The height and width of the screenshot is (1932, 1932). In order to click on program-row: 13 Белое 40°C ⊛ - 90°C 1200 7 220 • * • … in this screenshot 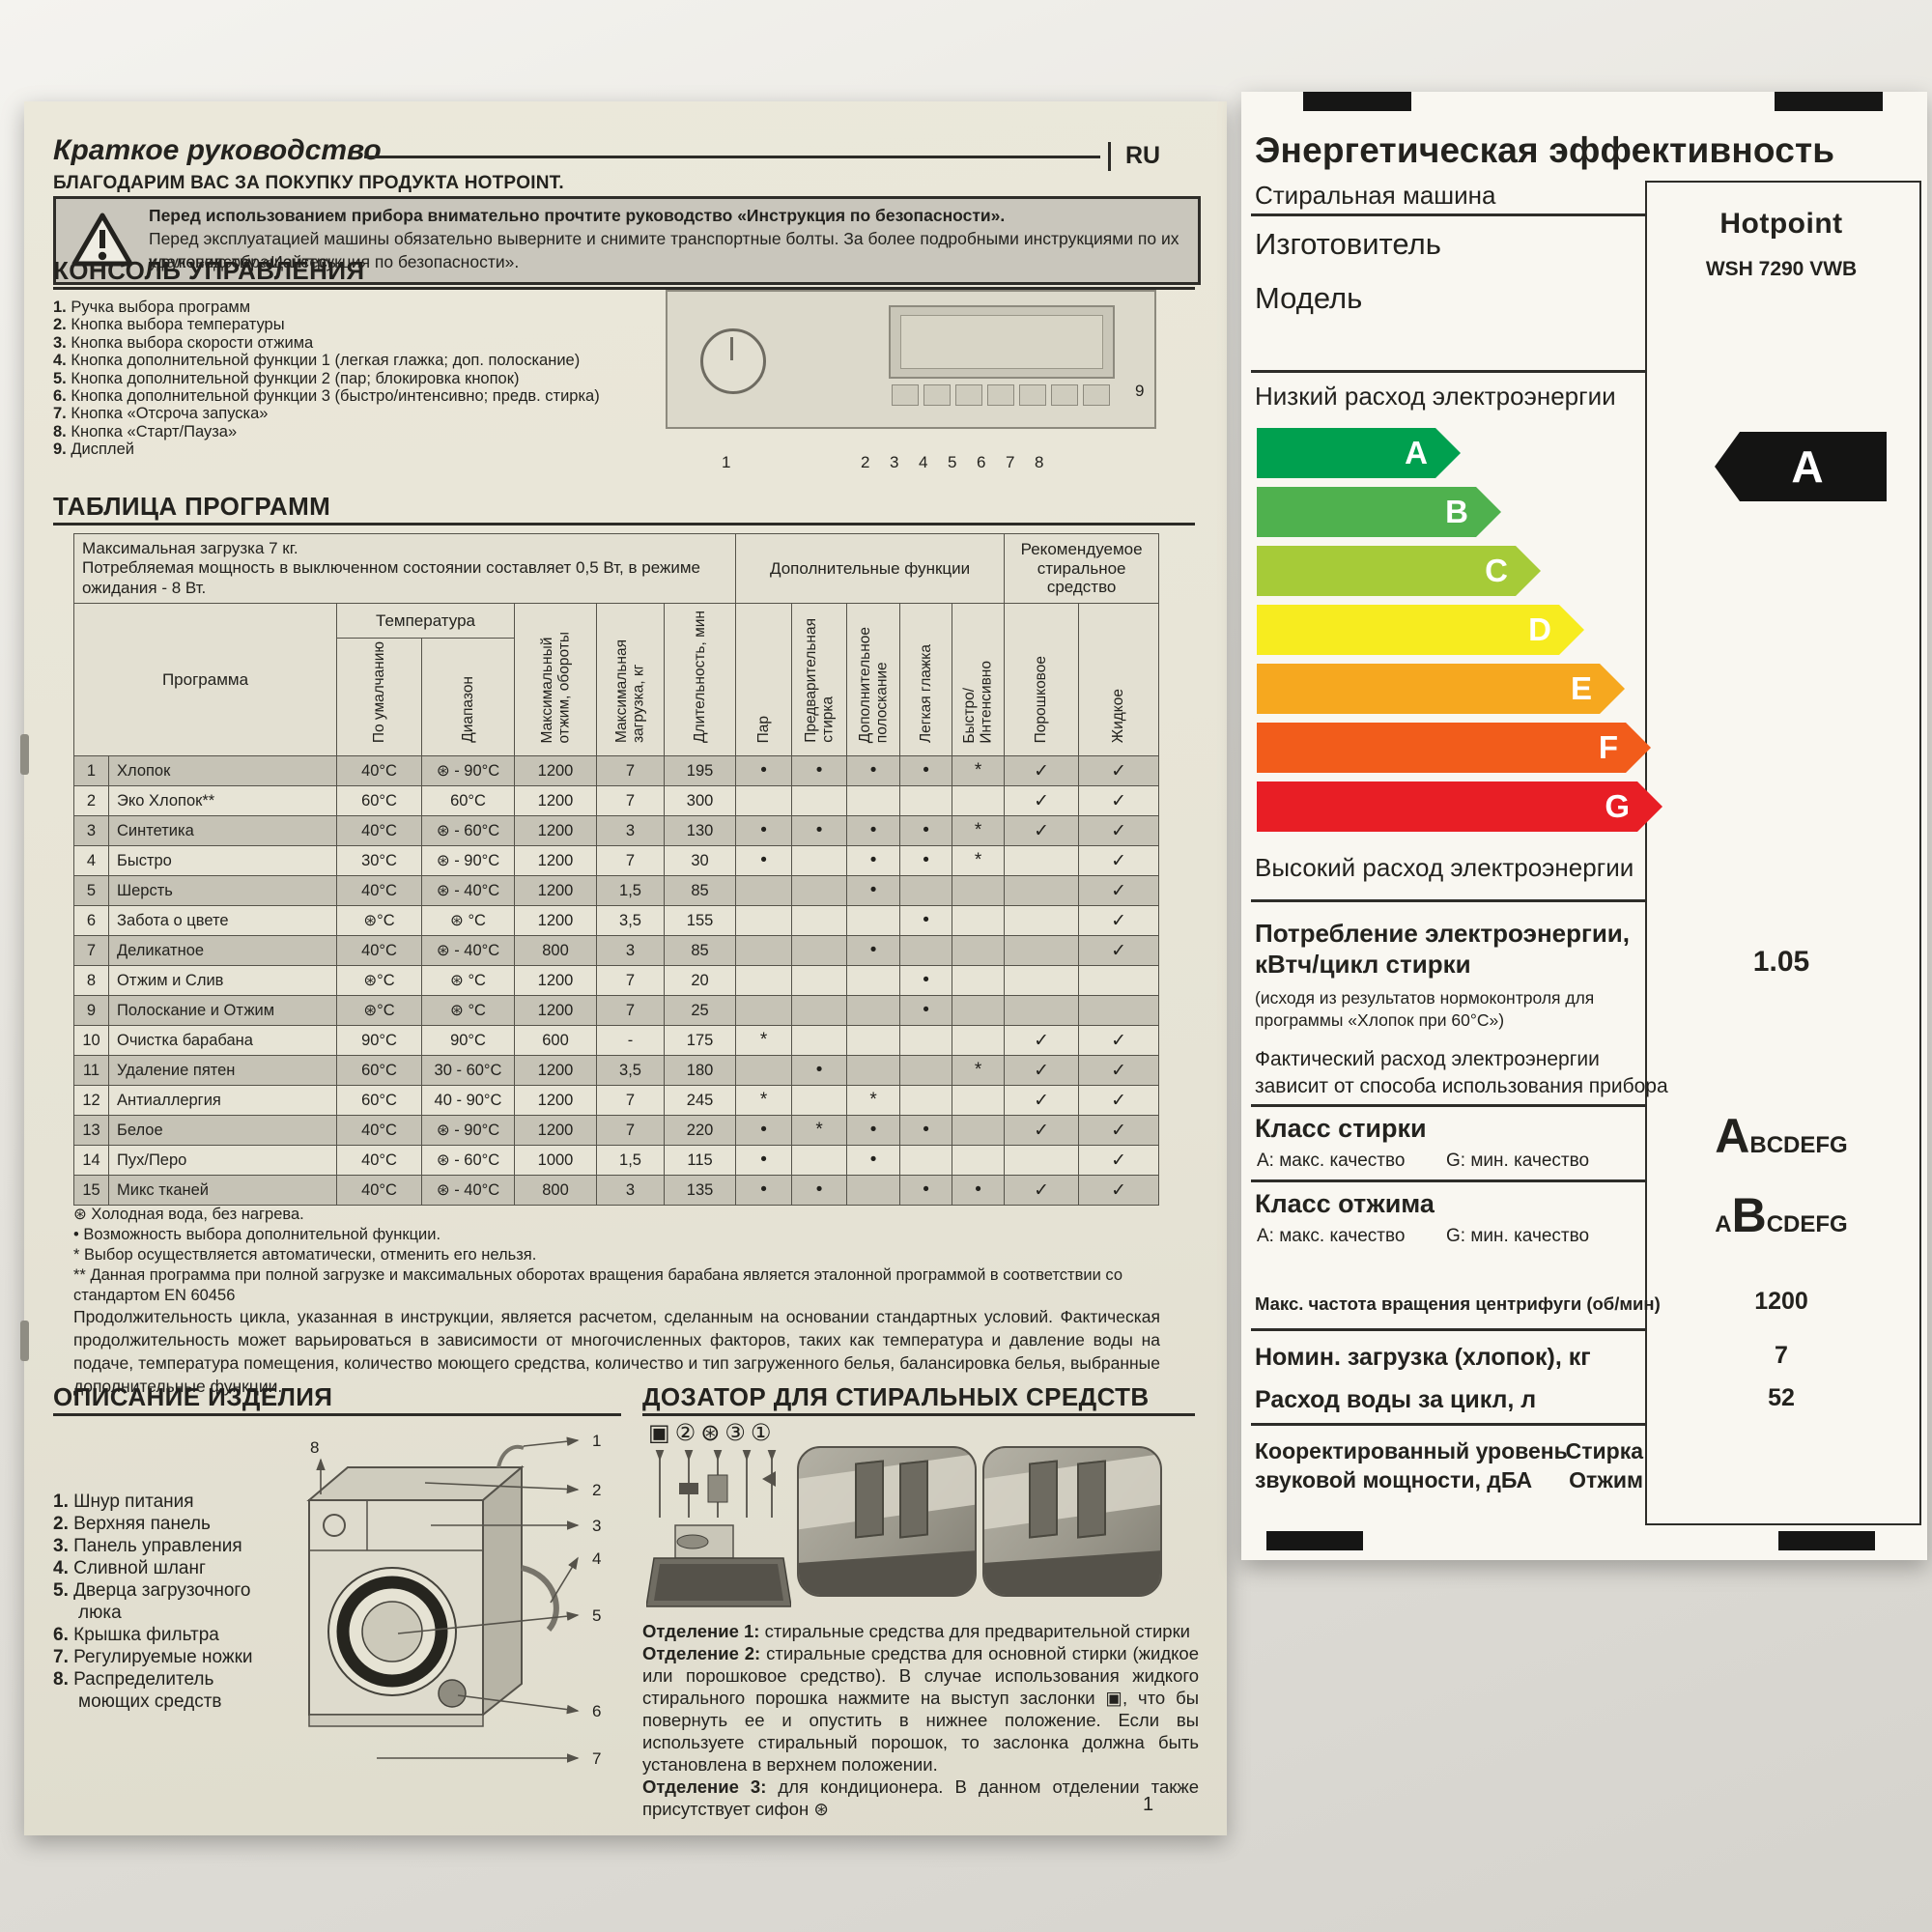, I will do `click(616, 1131)`.